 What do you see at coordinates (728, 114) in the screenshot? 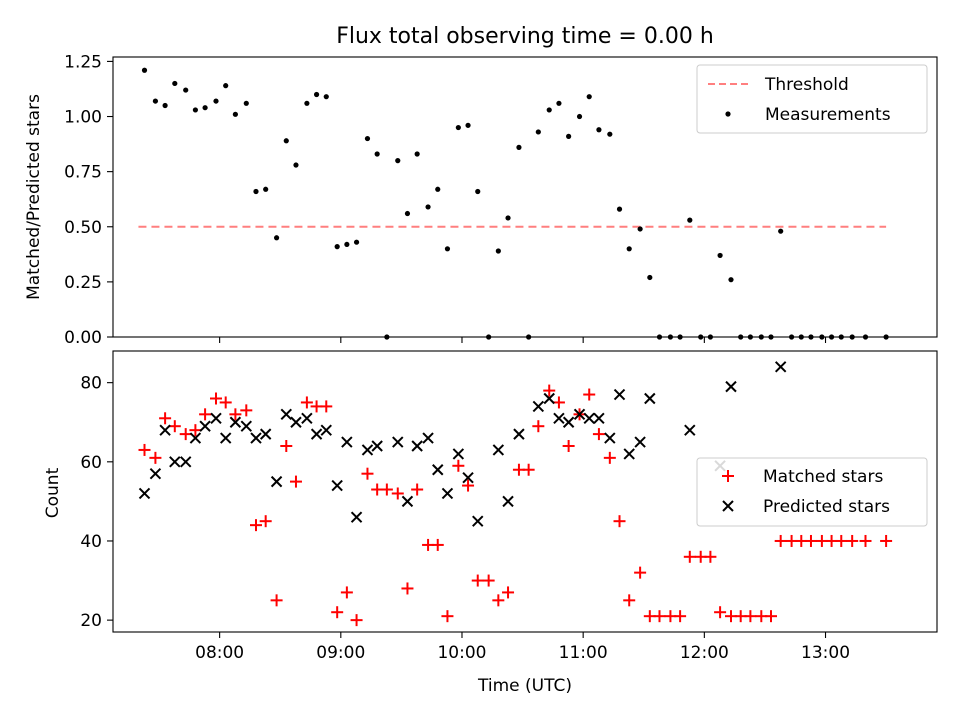
I see `legend-measurements-swatch` at bounding box center [728, 114].